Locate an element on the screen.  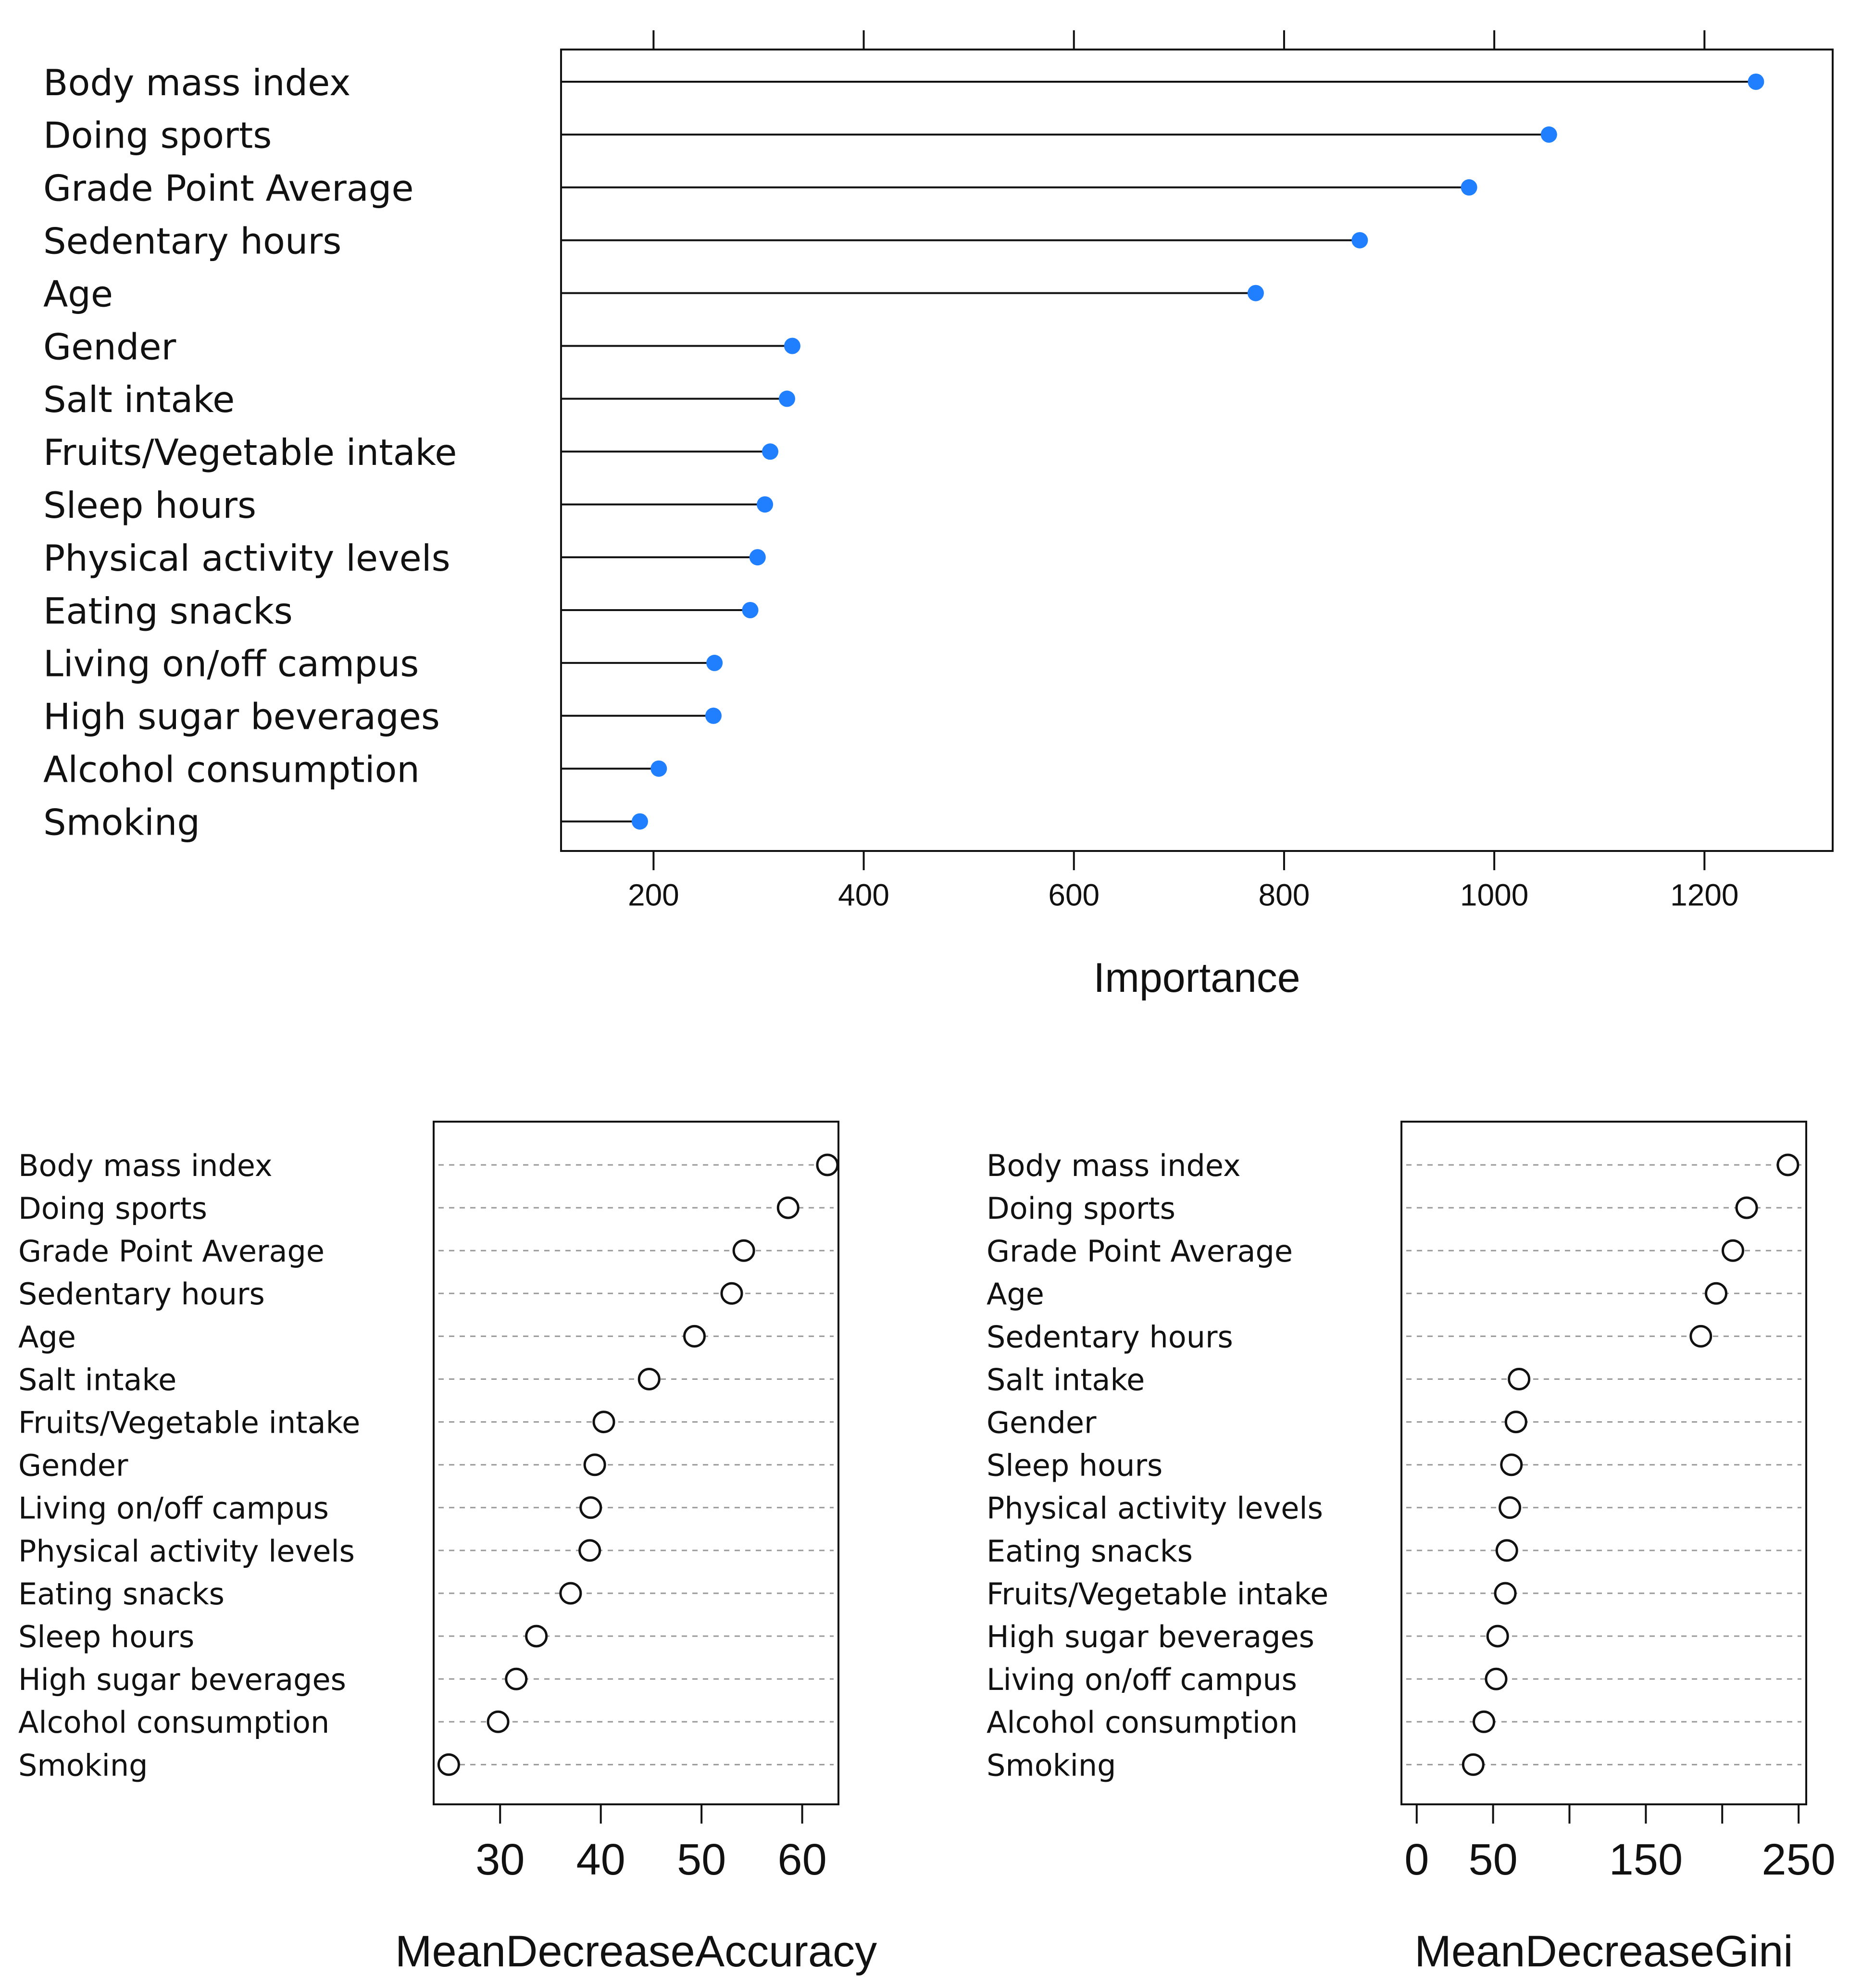
x-tick-label: 600 is located at coordinates (1074, 895).